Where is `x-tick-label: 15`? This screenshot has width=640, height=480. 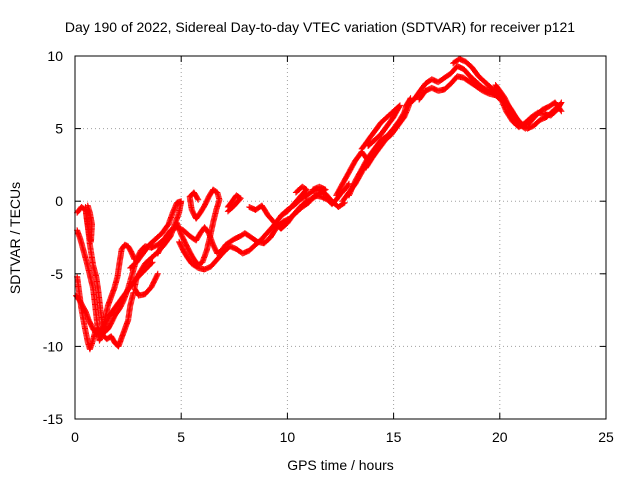
x-tick-label: 15 is located at coordinates (394, 437).